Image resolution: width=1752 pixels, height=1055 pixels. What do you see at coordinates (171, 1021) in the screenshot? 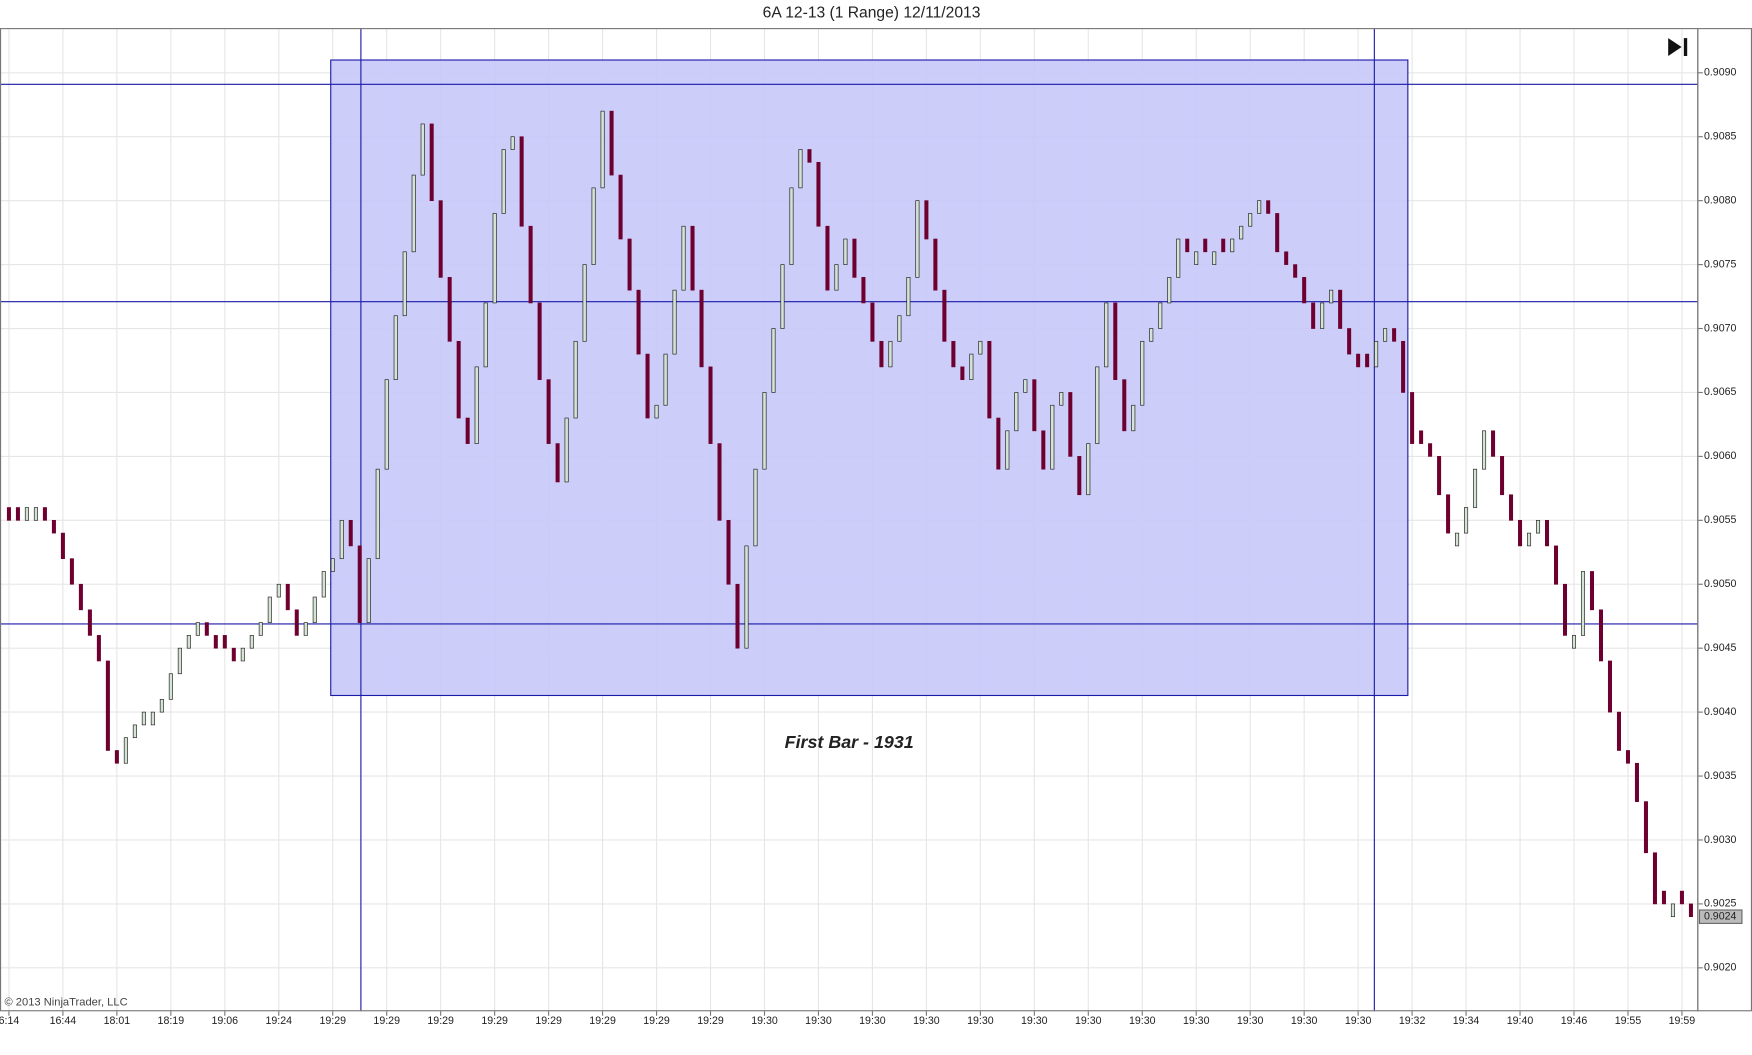
I see `x-tick-label: 18:19` at bounding box center [171, 1021].